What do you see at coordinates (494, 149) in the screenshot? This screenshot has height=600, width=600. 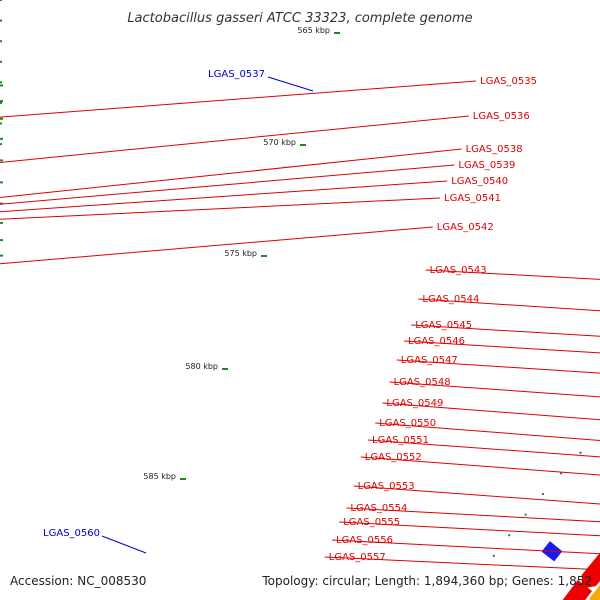 I see `gene-label-lgas_0538: LGAS_0538` at bounding box center [494, 149].